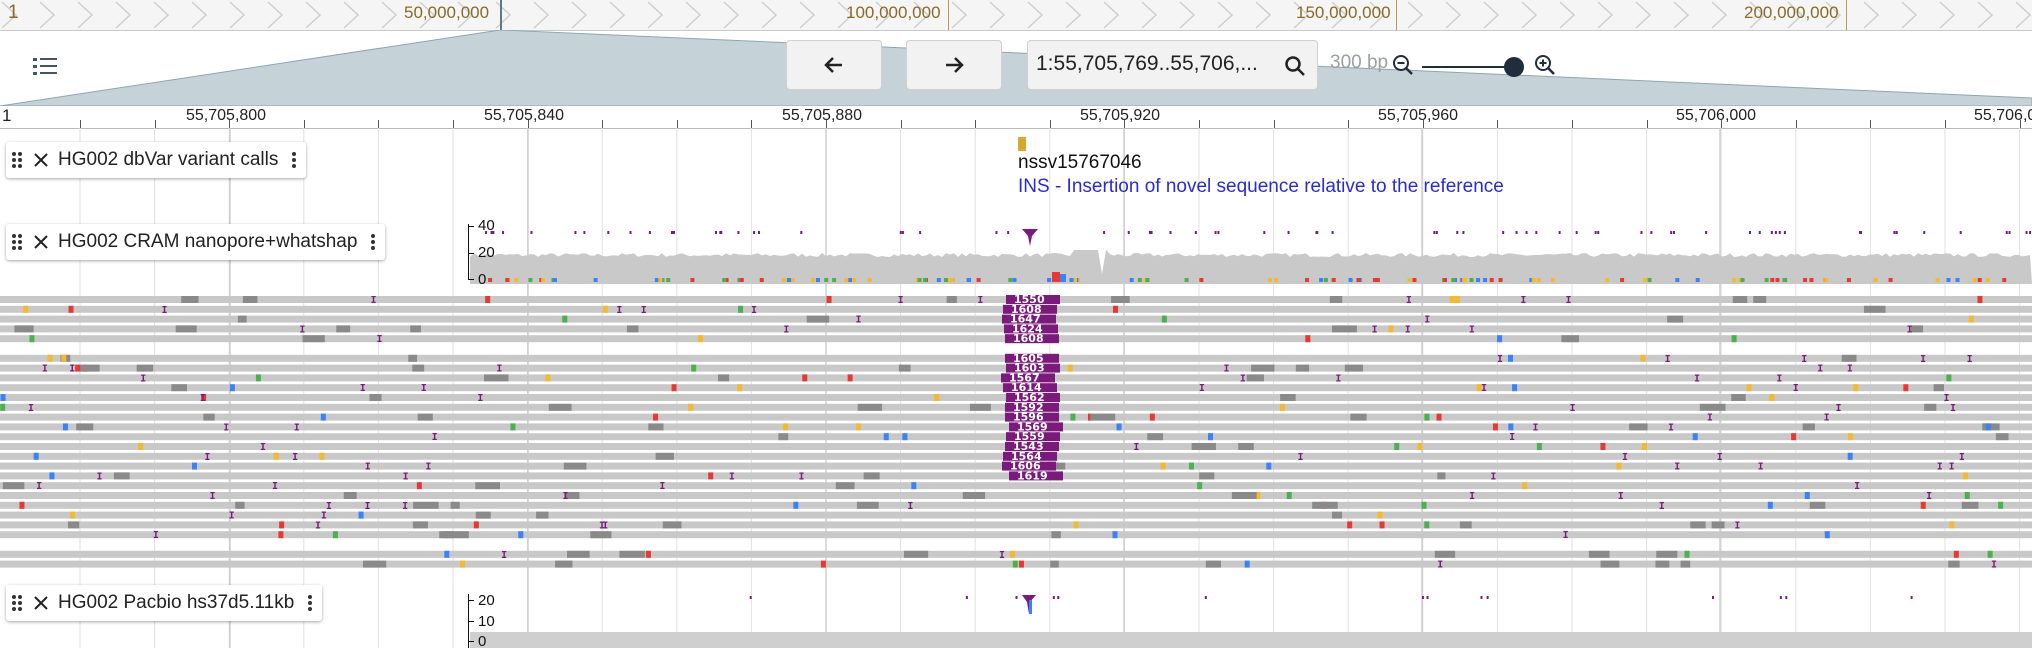 The height and width of the screenshot is (650, 2032). What do you see at coordinates (1251, 252) in the screenshot?
I see `nanopore-coverage-plot` at bounding box center [1251, 252].